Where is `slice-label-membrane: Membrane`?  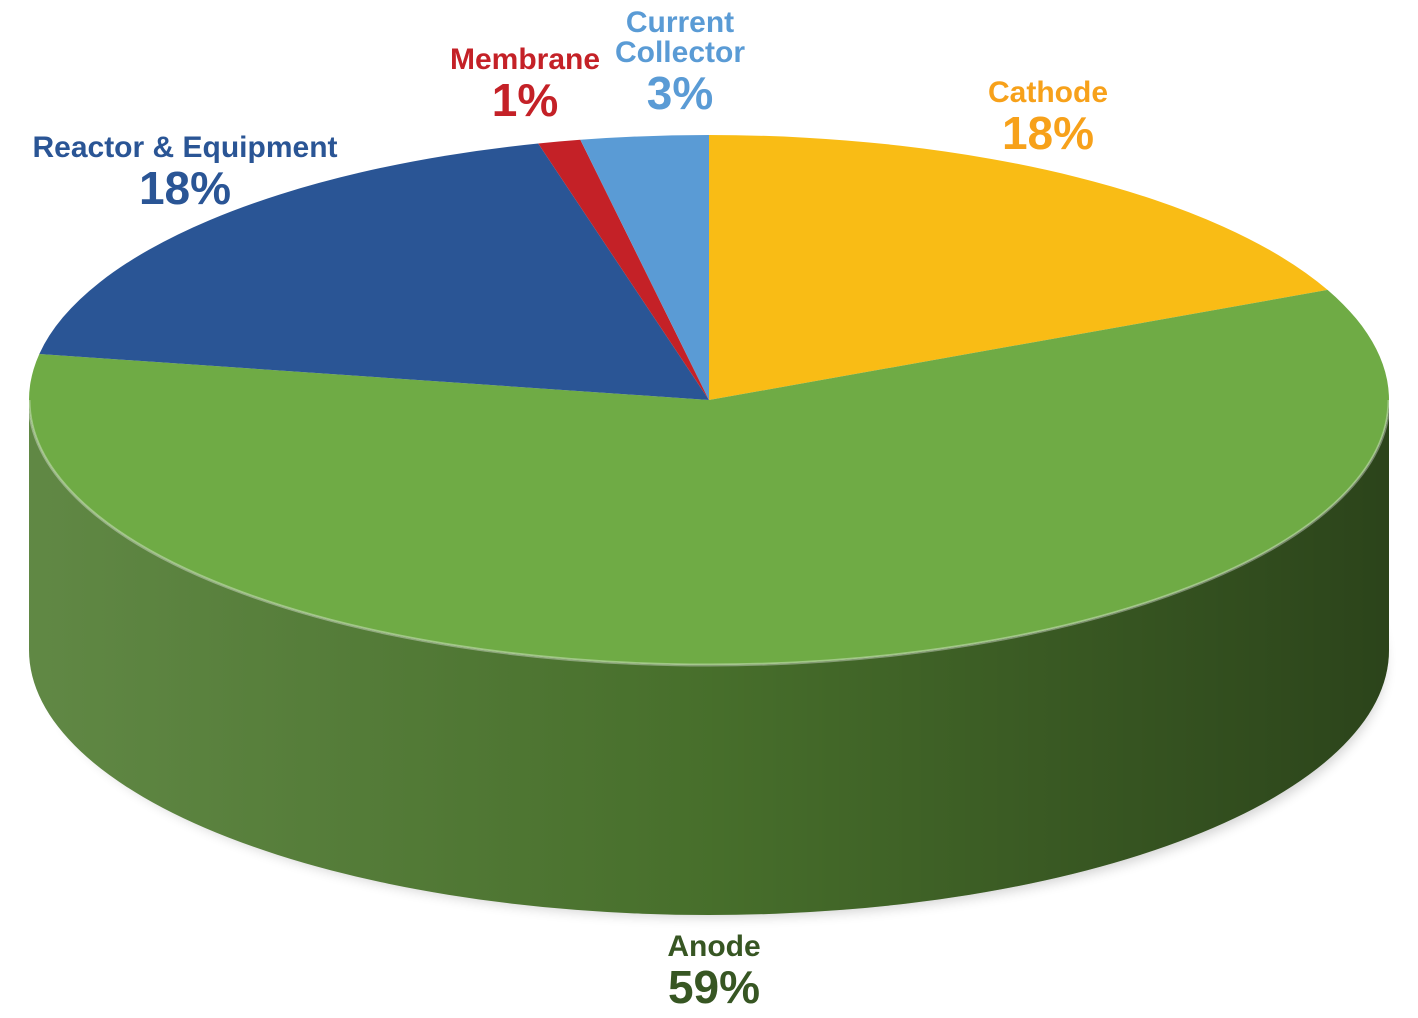
slice-label-membrane: Membrane is located at coordinates (525, 59).